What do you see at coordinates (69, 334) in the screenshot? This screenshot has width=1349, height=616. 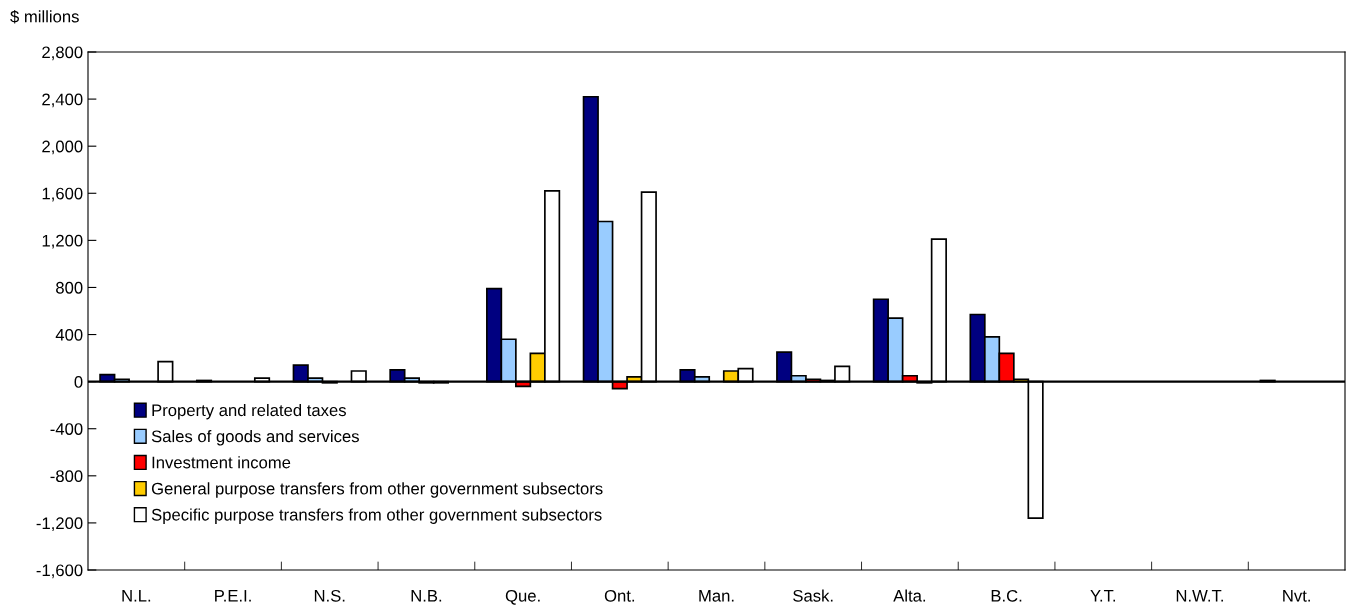 I see `y-tick-label: 400` at bounding box center [69, 334].